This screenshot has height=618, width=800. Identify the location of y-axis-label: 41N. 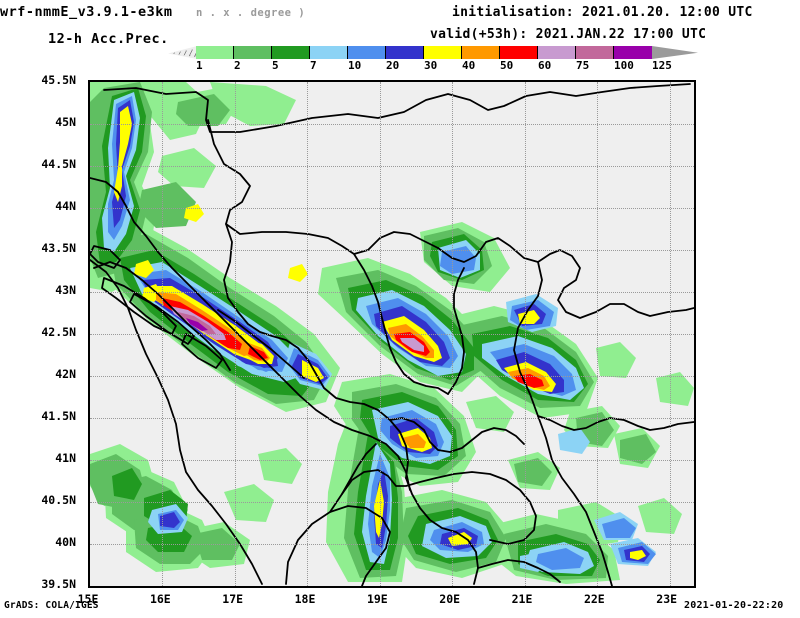
(65, 458).